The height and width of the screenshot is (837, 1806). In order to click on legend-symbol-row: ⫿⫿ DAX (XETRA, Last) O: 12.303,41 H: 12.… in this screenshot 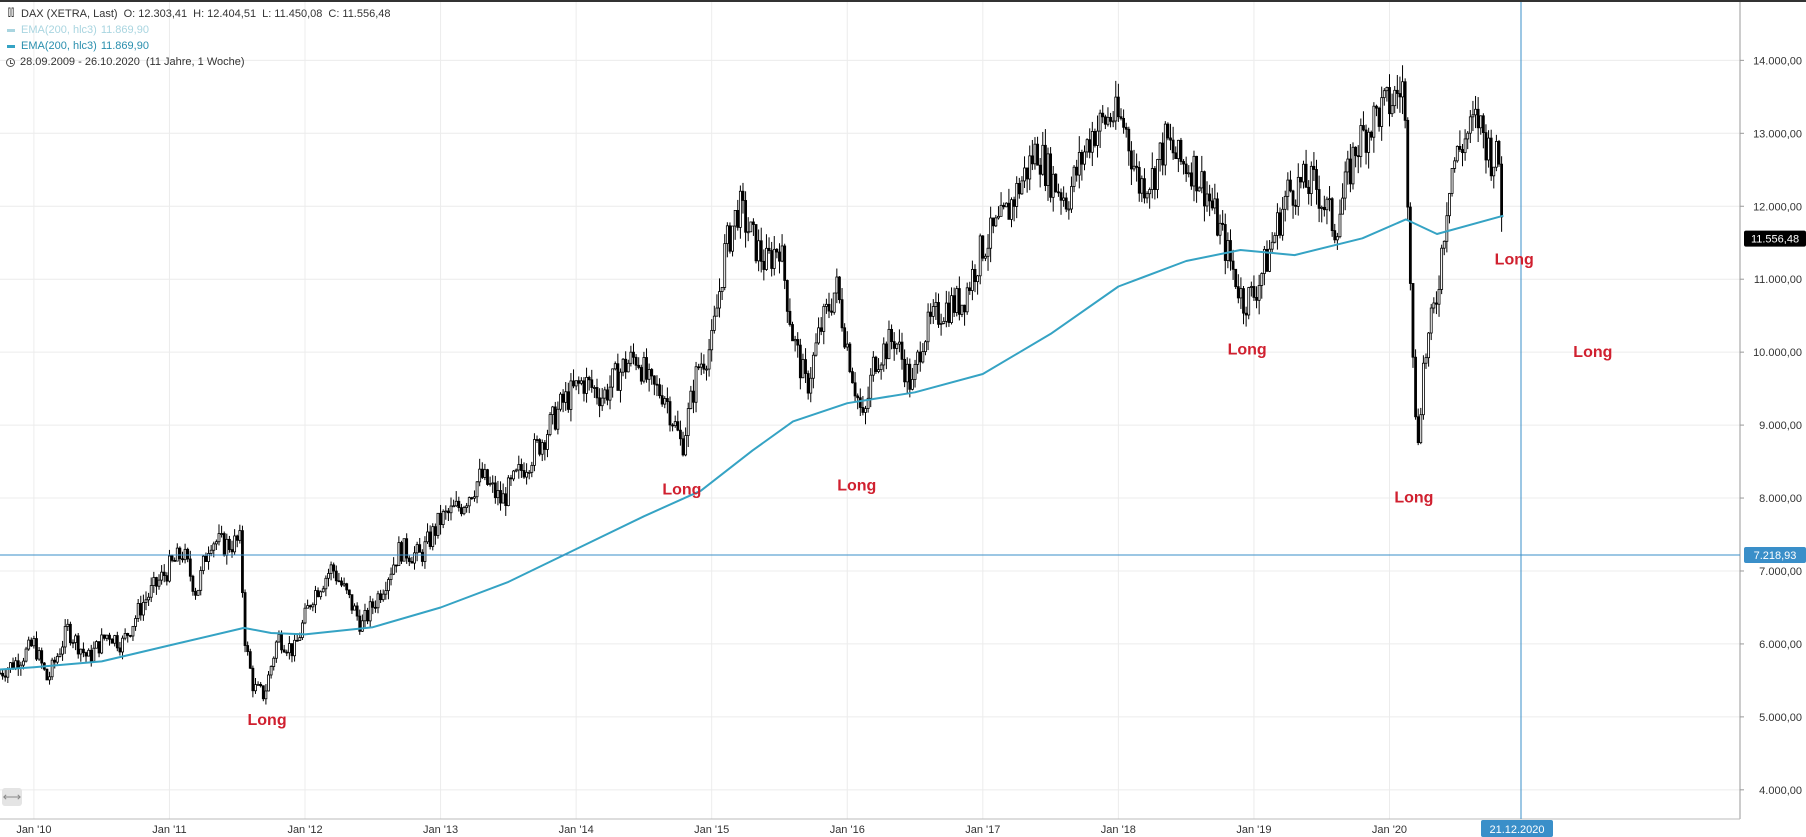, I will do `click(197, 14)`.